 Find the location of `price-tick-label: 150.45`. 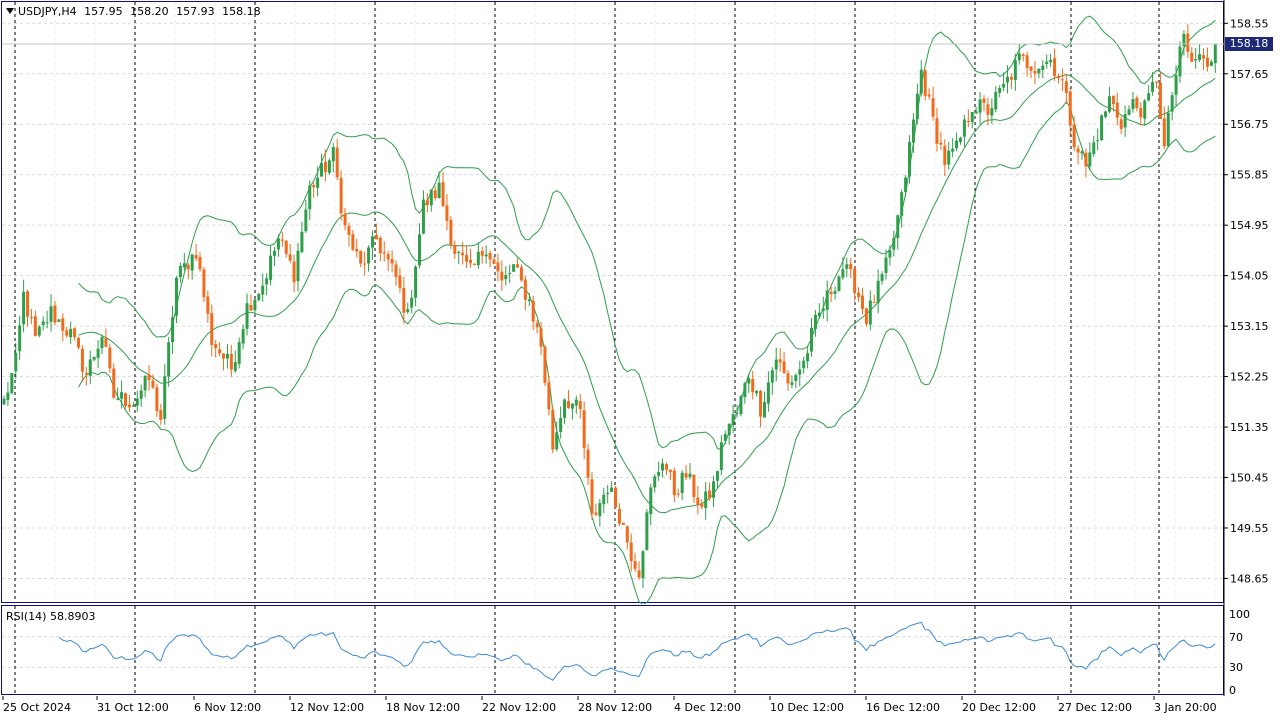

price-tick-label: 150.45 is located at coordinates (1249, 478).